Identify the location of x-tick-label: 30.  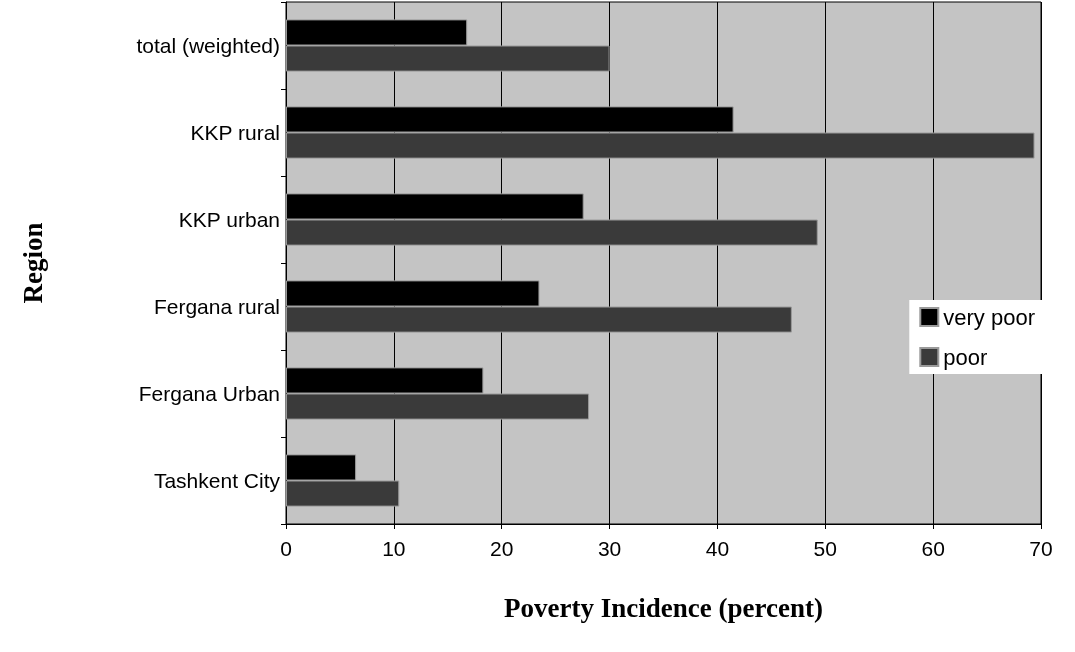
(609, 548).